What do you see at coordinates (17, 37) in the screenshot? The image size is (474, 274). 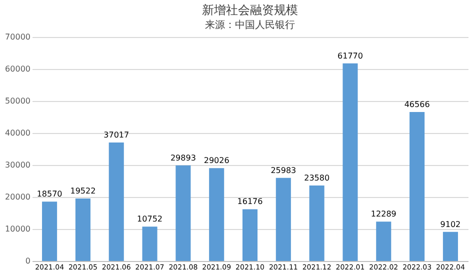 I see `y-tick-label: 70000` at bounding box center [17, 37].